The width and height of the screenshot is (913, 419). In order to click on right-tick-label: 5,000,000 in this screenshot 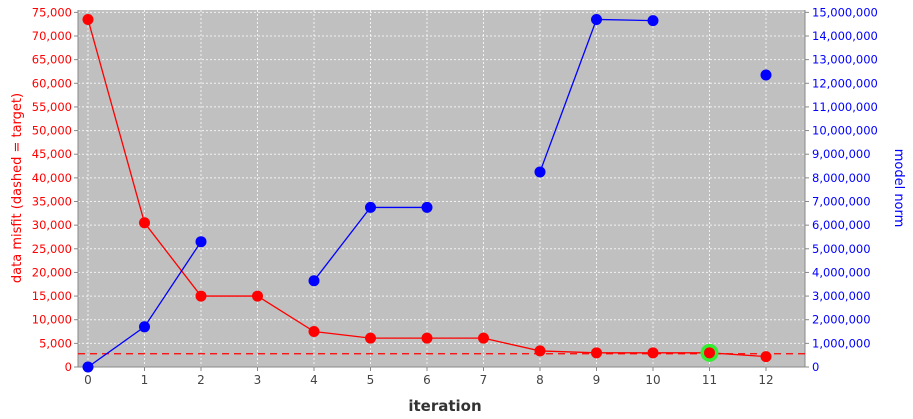, I will do `click(841, 249)`.